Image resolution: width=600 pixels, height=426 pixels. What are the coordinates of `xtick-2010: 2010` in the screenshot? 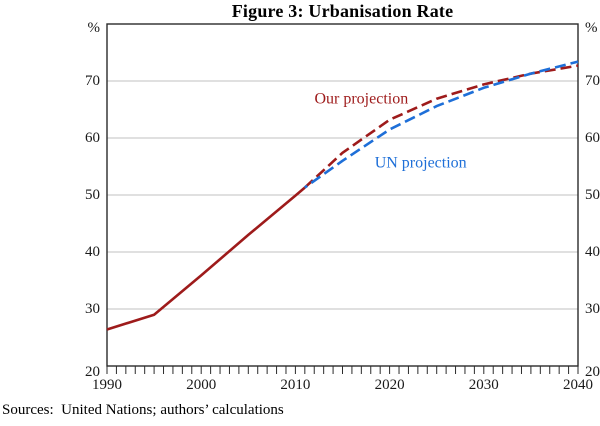 It's located at (295, 385).